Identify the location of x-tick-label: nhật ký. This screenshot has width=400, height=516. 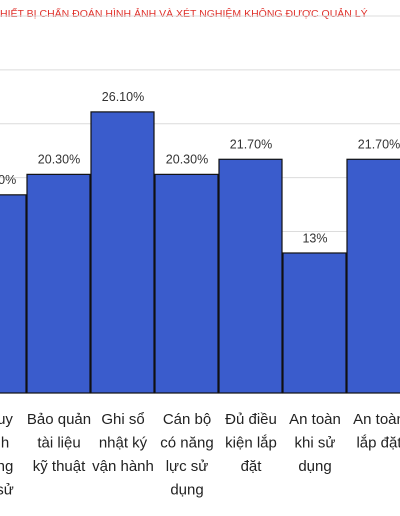
(123, 442).